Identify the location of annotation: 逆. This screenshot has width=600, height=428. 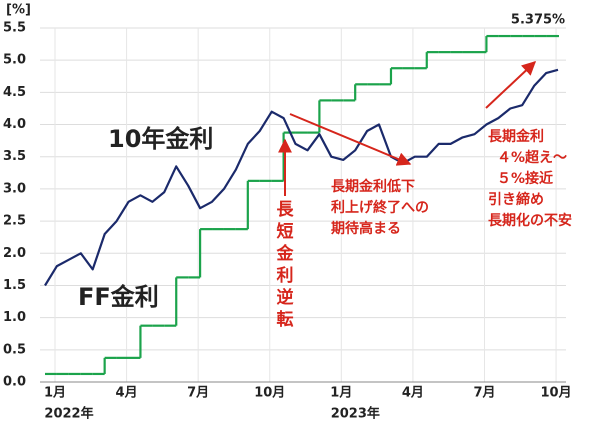
(285, 297).